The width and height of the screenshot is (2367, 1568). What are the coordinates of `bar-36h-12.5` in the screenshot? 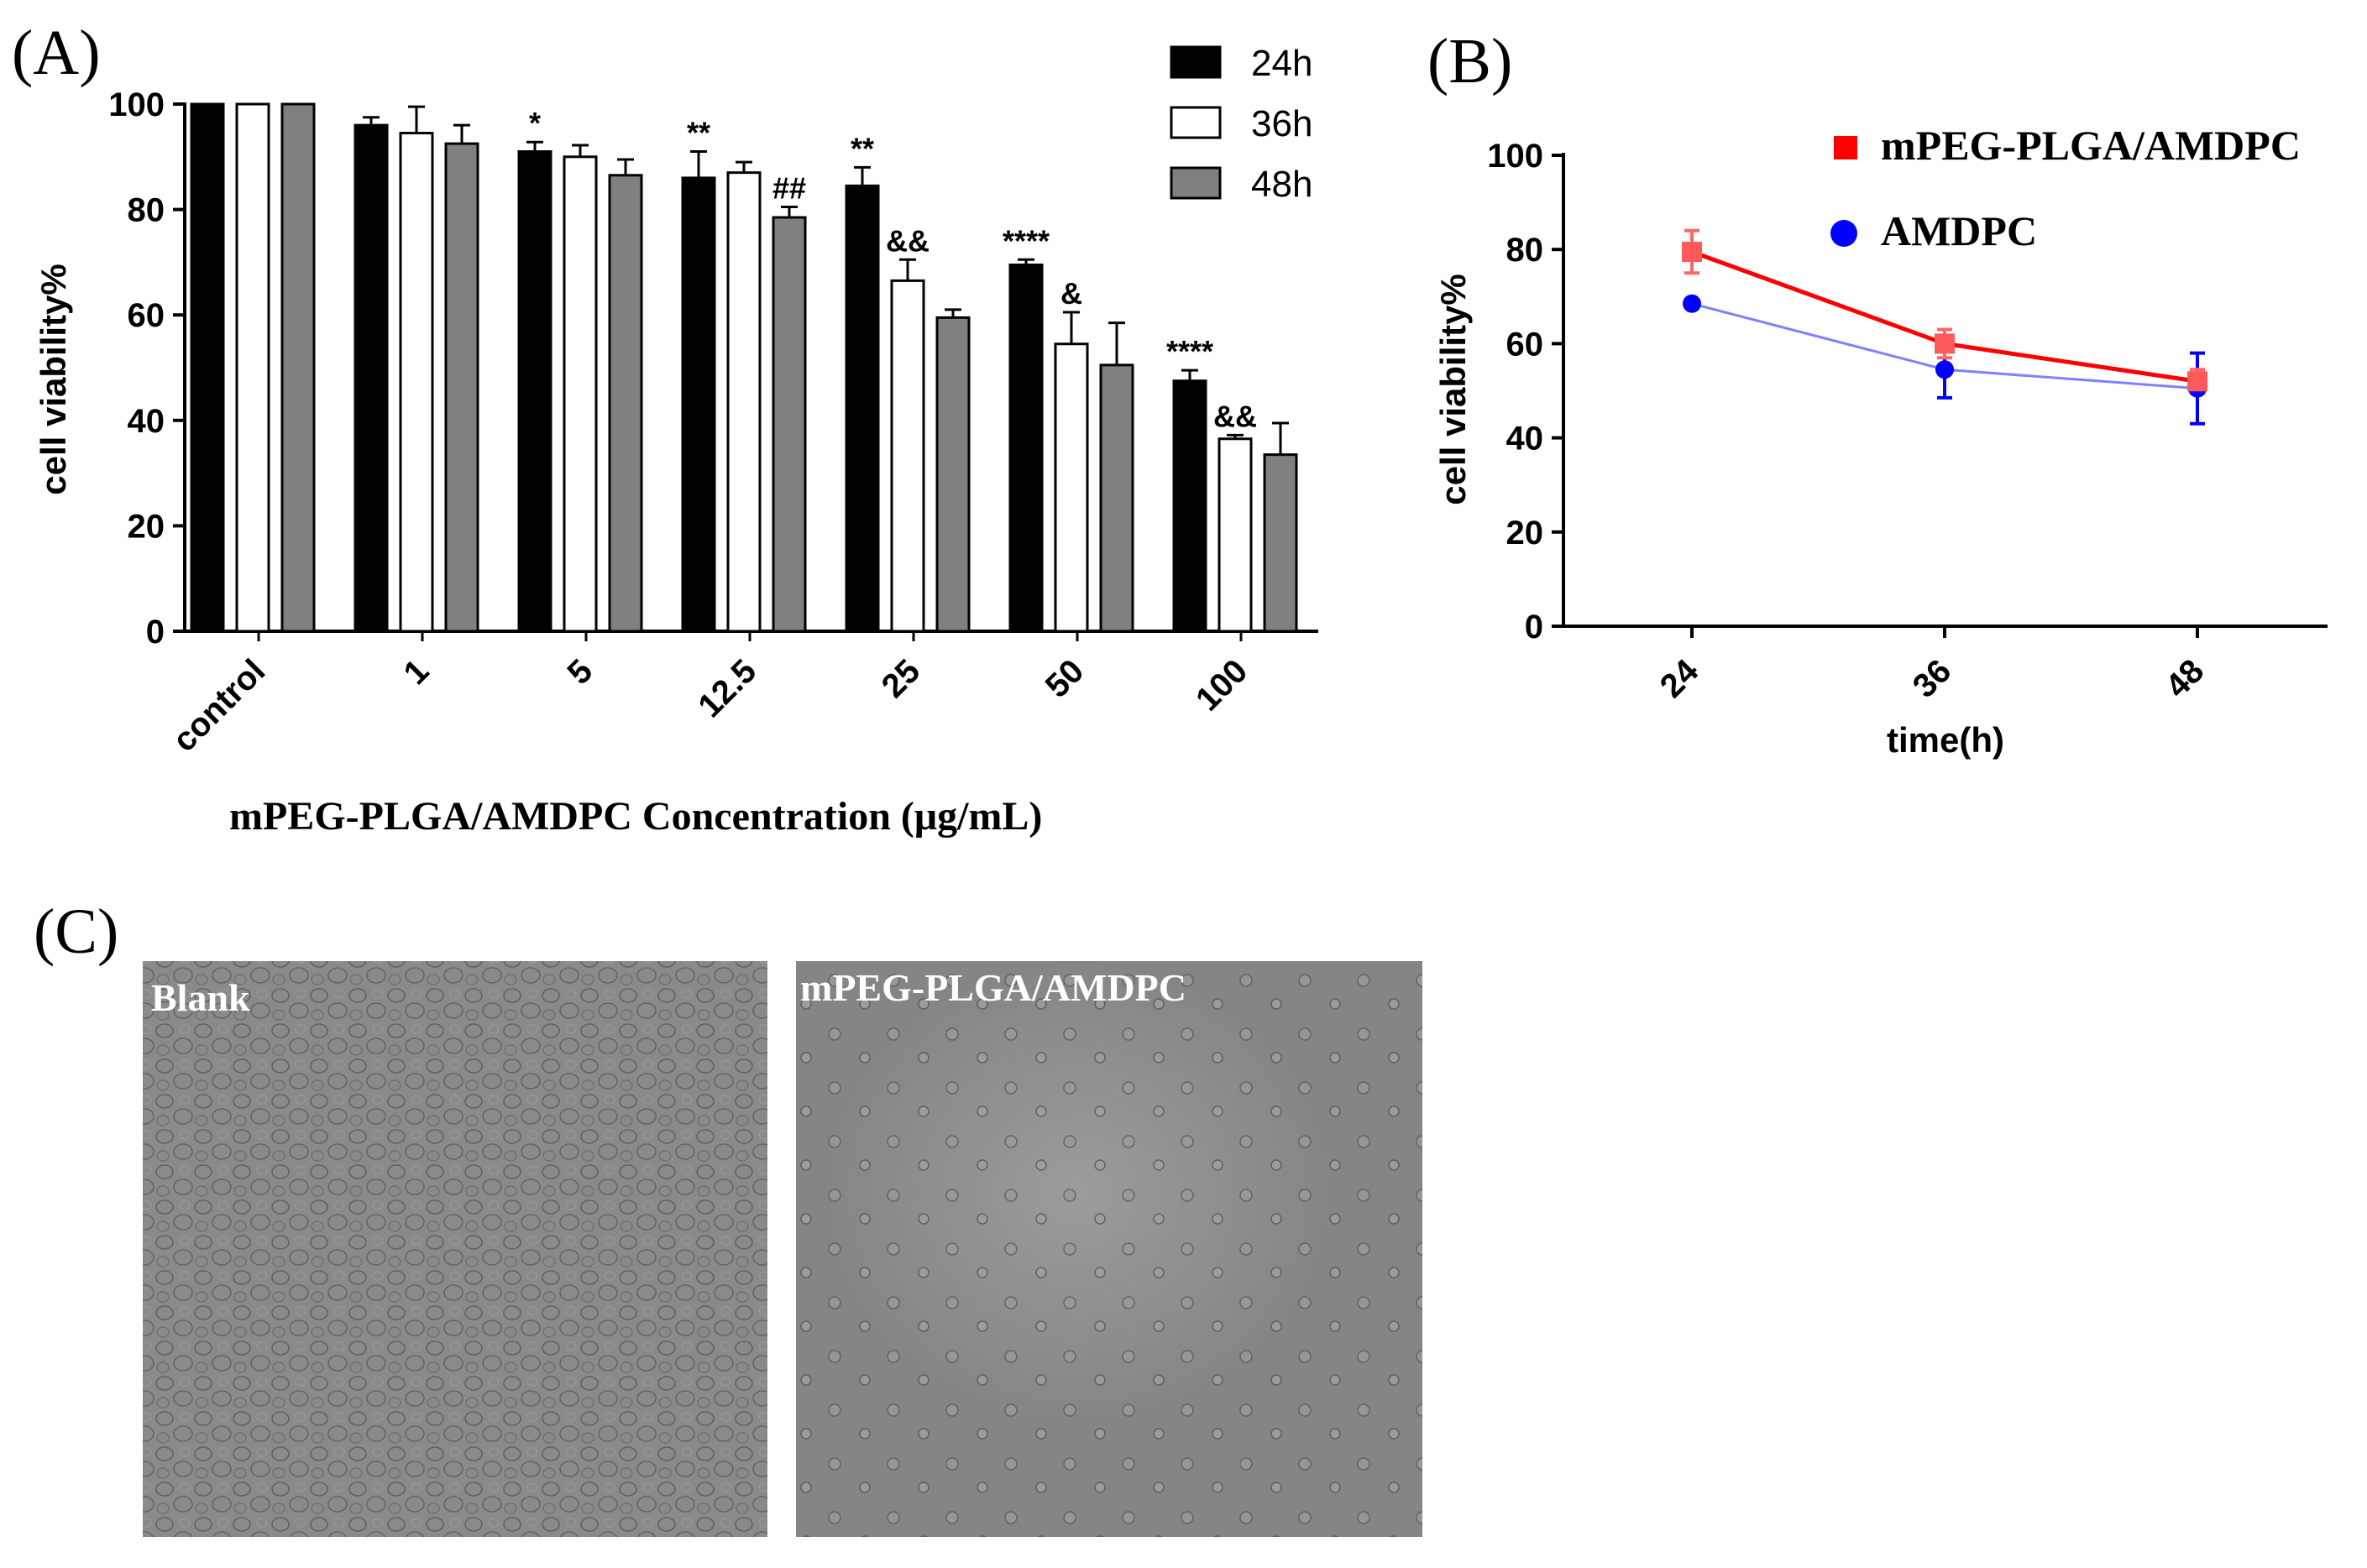 It's located at (744, 402).